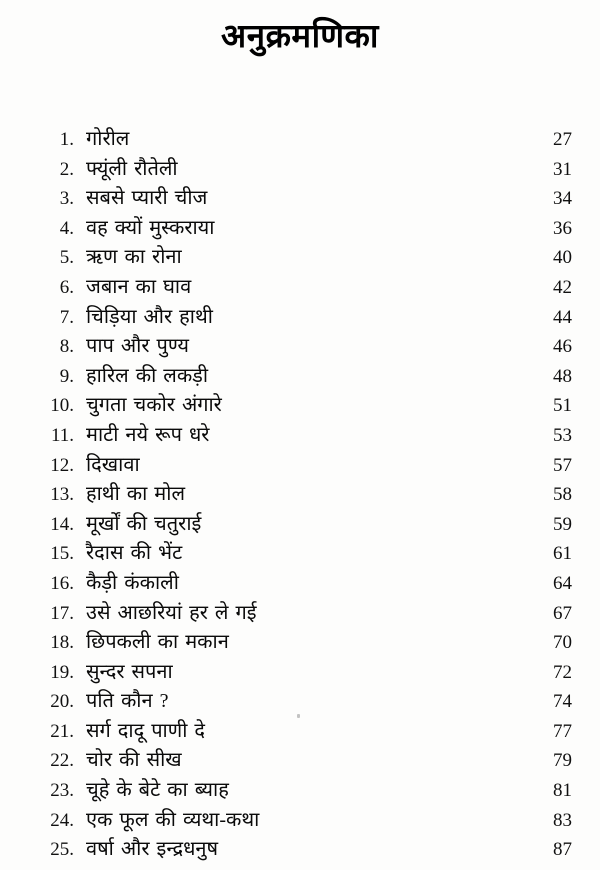 This screenshot has height=870, width=600. Describe the element at coordinates (62, 554) in the screenshot. I see `toc-entry-index: 15.` at that location.